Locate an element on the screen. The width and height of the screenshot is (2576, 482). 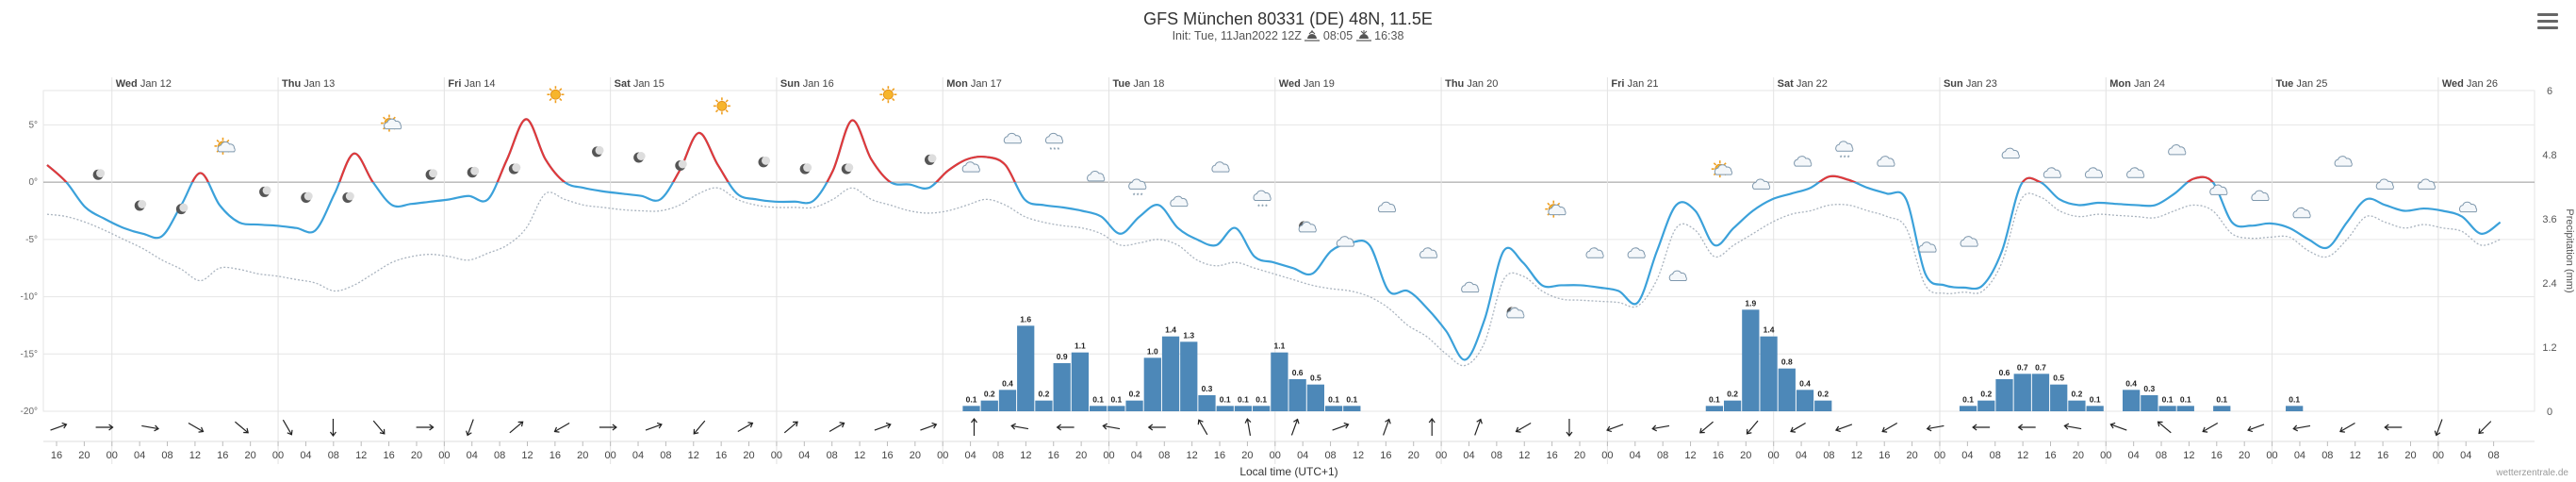
day-label: Sat Jan 15 is located at coordinates (640, 84).